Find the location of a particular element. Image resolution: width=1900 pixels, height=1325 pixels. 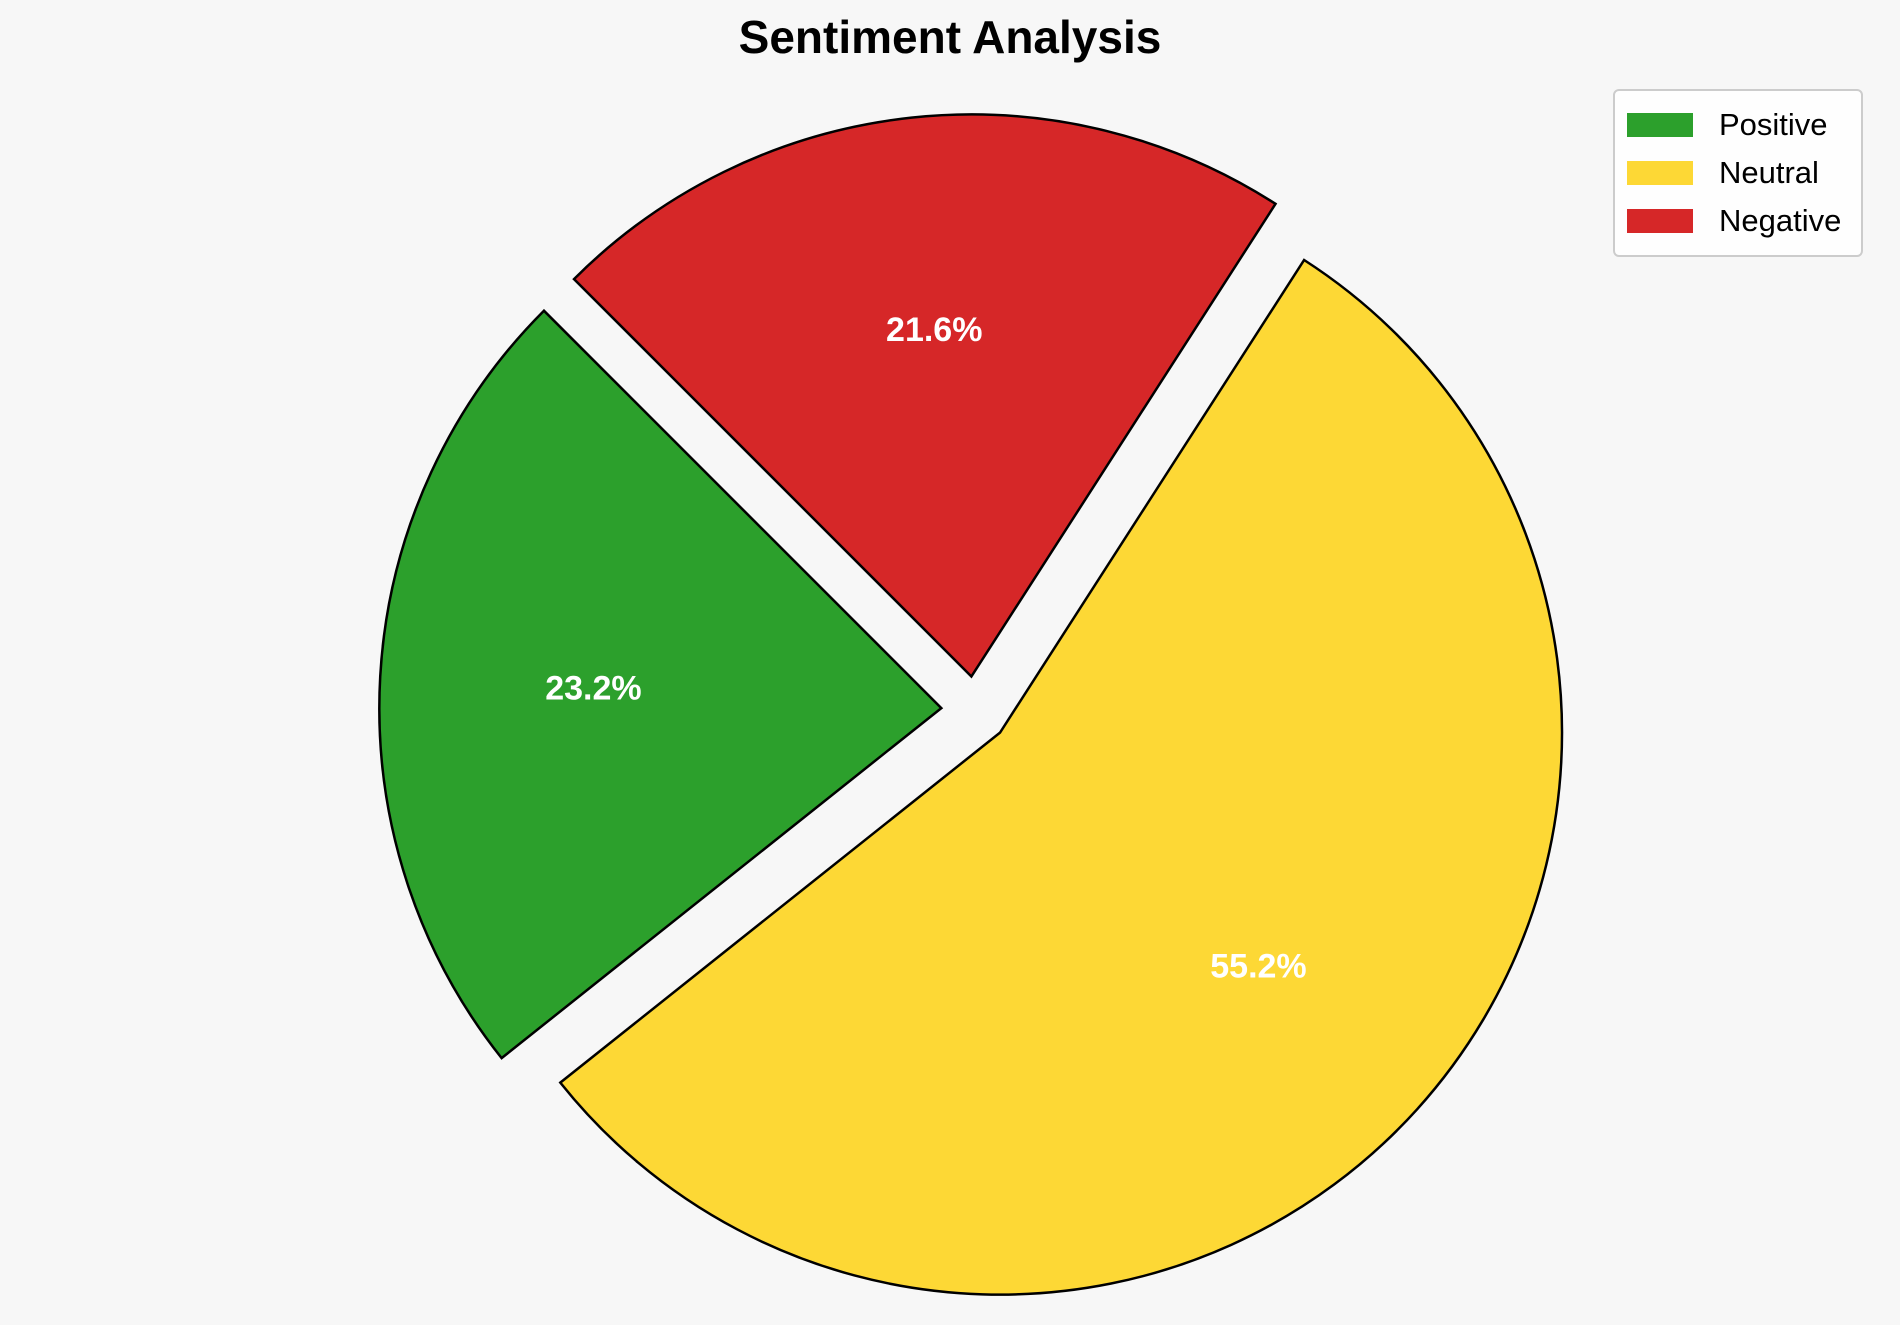

legend: Positive Neutral Negative is located at coordinates (1738, 173).